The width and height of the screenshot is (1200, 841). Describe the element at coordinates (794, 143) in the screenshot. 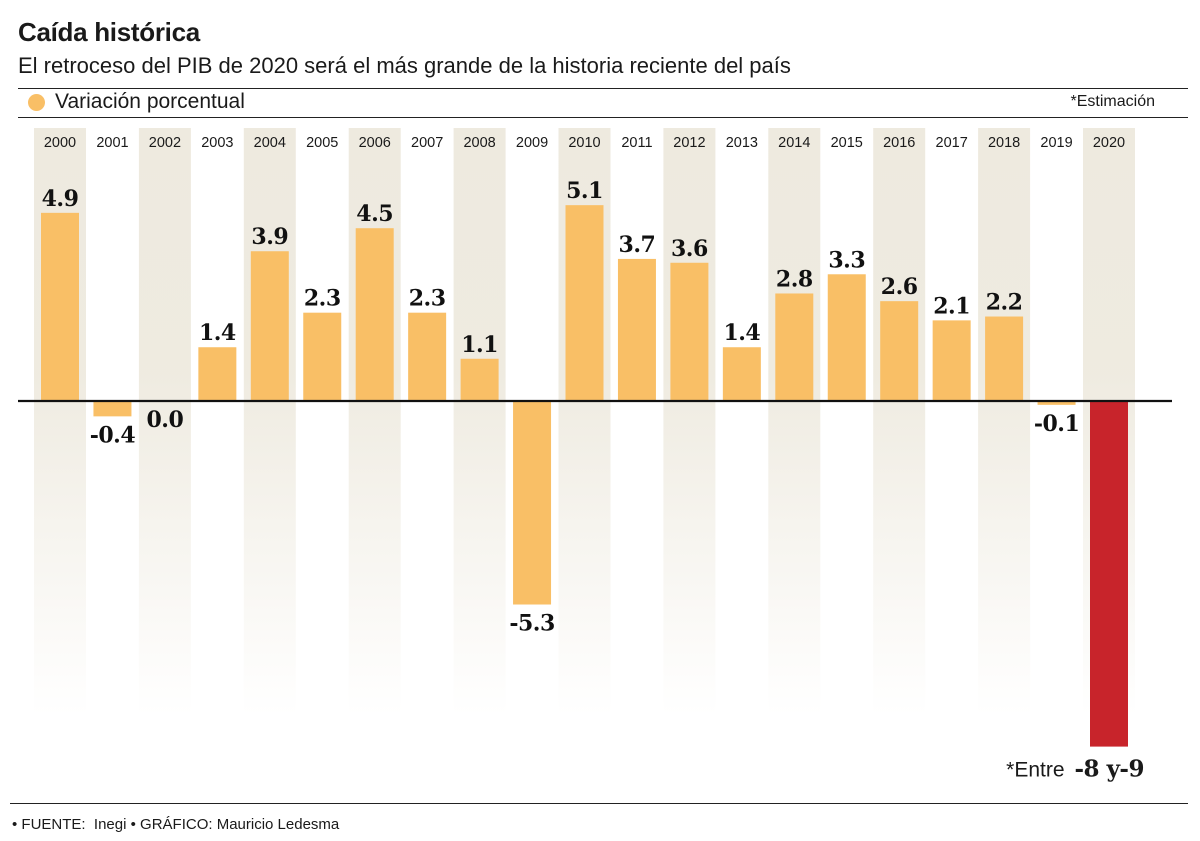

I see `year-label-2014: 2014` at that location.